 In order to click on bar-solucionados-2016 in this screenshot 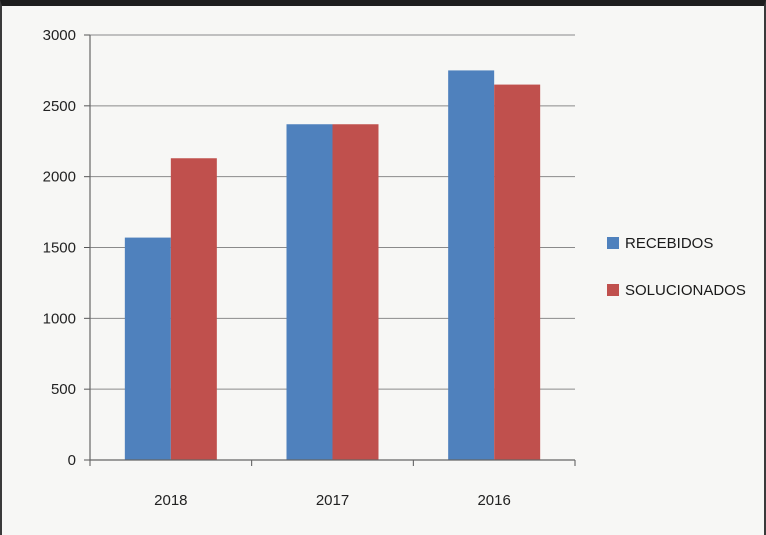, I will do `click(517, 272)`.